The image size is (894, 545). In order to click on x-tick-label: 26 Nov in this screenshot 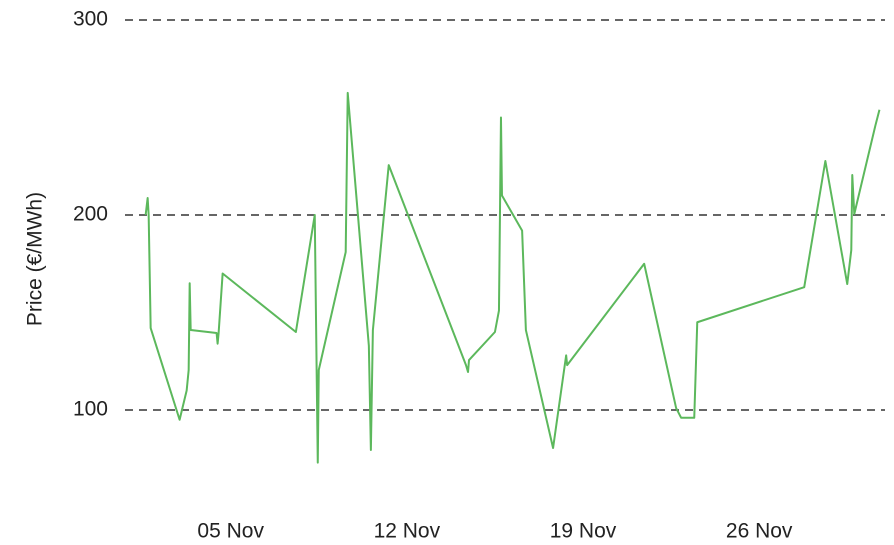, I will do `click(759, 531)`.